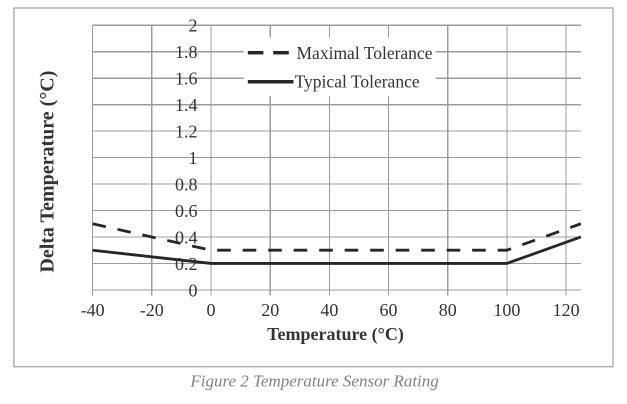 This screenshot has width=627, height=404. Describe the element at coordinates (313, 380) in the screenshot. I see `svg-text:Figure 2 Temperature Sensor Ra: Figure 2 Temperature Sensor Rating` at that location.